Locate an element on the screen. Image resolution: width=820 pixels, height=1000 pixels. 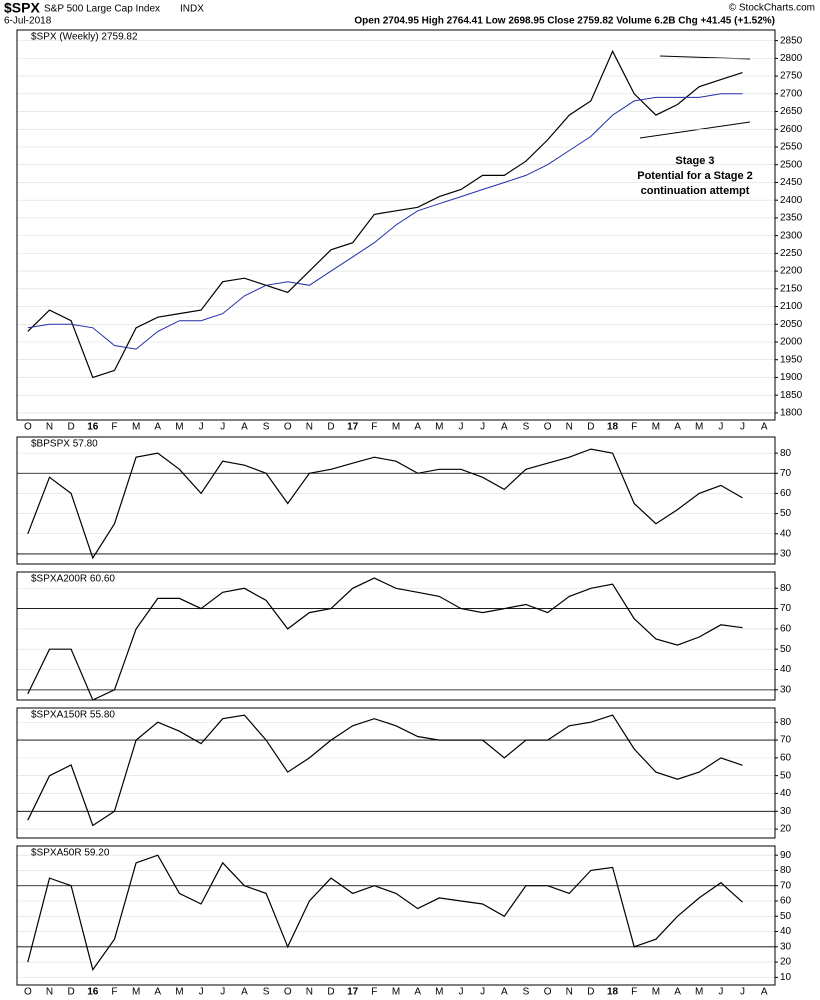
y-tick-label: 1850 is located at coordinates (791, 395).